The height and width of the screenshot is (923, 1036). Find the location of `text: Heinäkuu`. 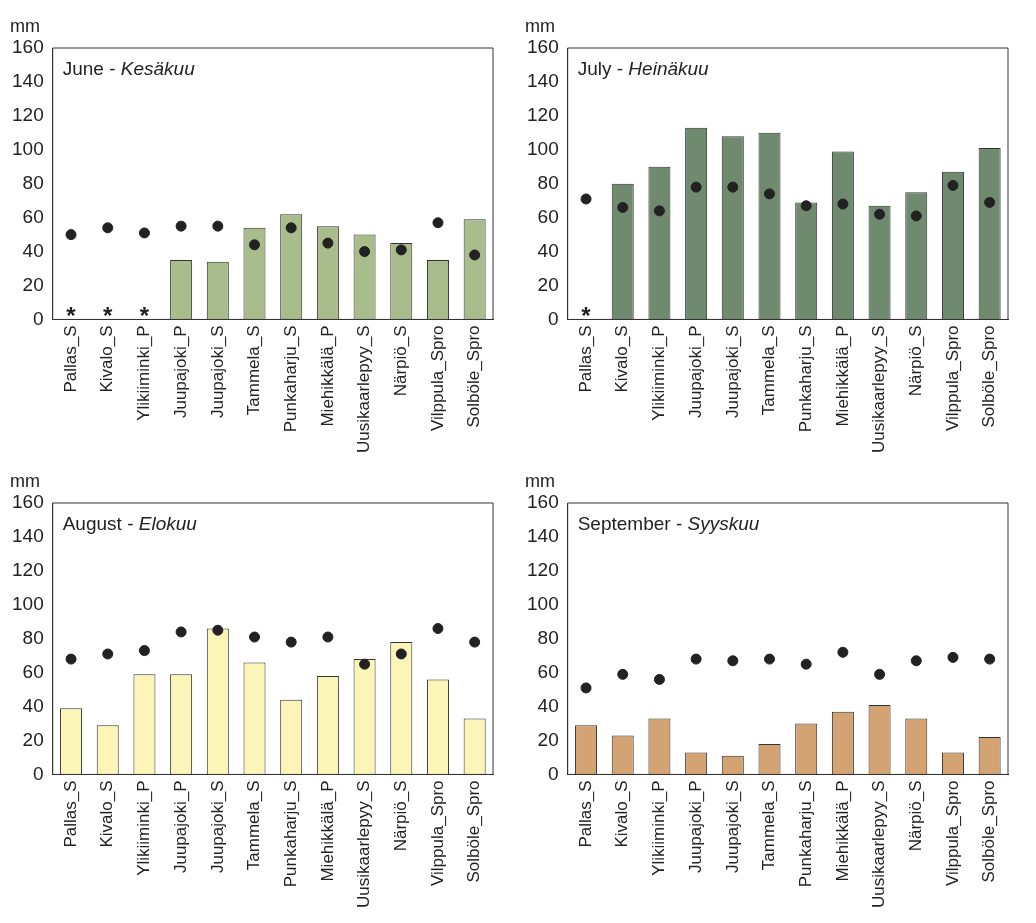

text: Heinäkuu is located at coordinates (669, 68).